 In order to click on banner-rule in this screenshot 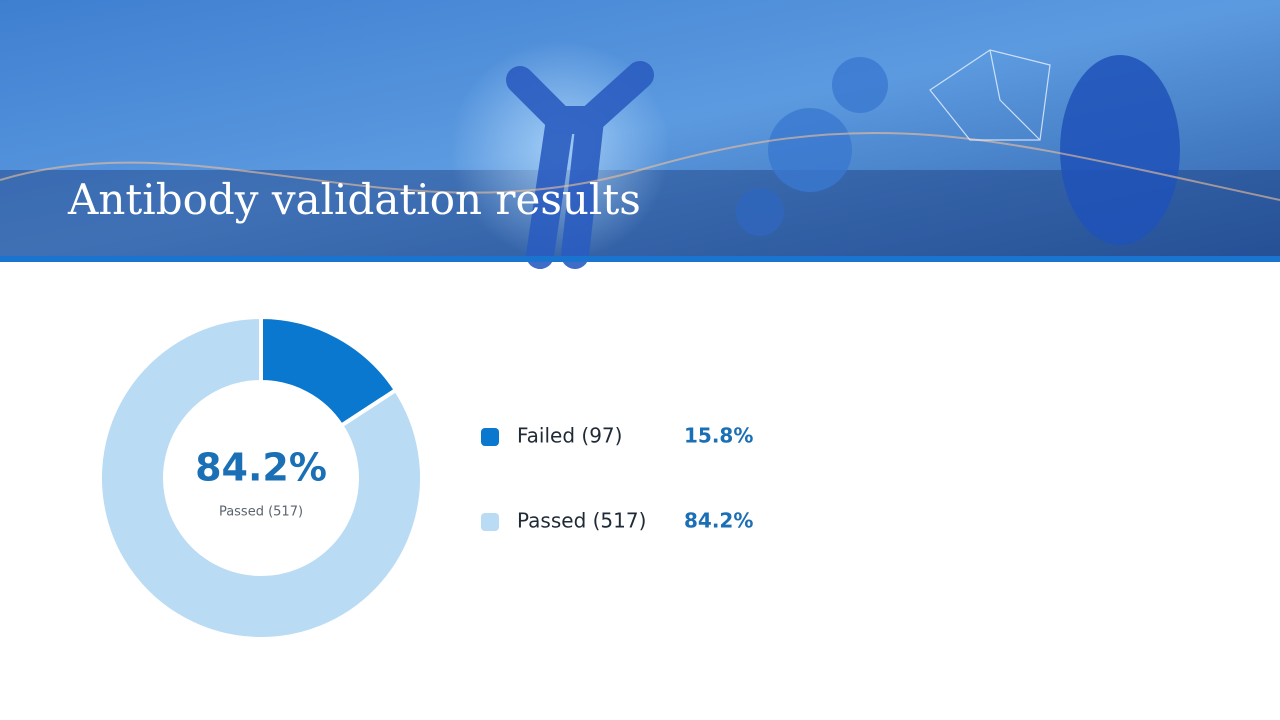, I will do `click(640, 259)`.